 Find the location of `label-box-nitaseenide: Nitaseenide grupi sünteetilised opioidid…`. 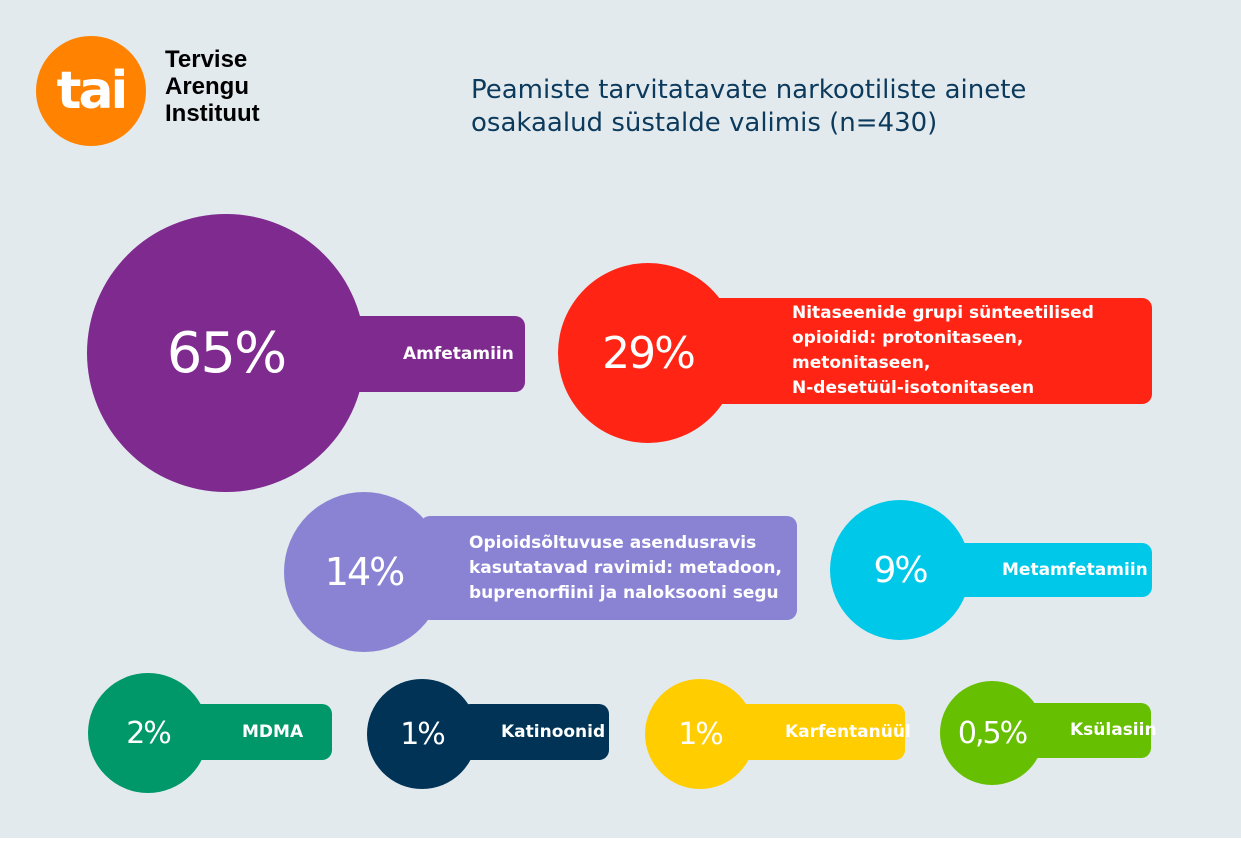

label-box-nitaseenide: Nitaseenide grupi sünteetilised opioidid… is located at coordinates (926, 351).